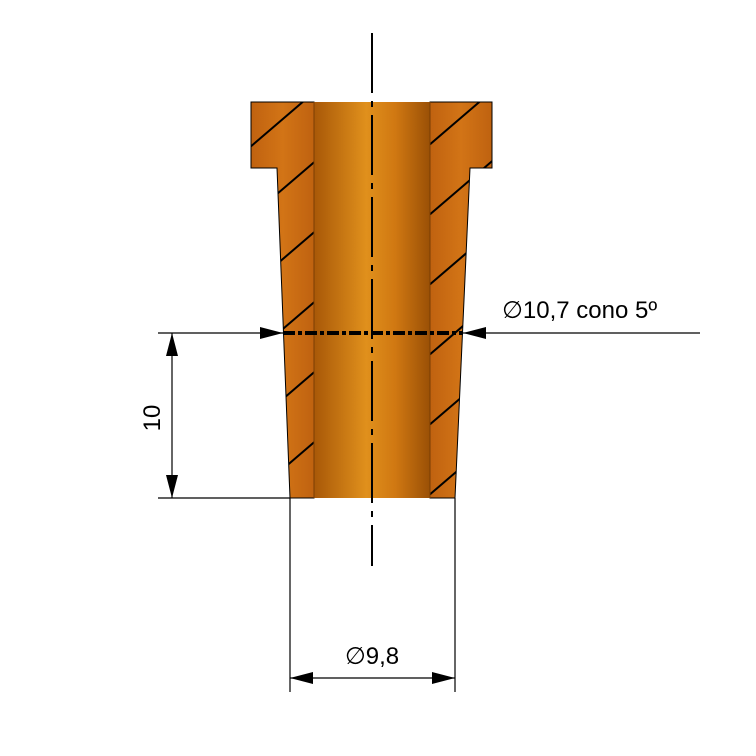 The height and width of the screenshot is (756, 756). What do you see at coordinates (443, 678) in the screenshot?
I see `bottom-diameter-arrow-right` at bounding box center [443, 678].